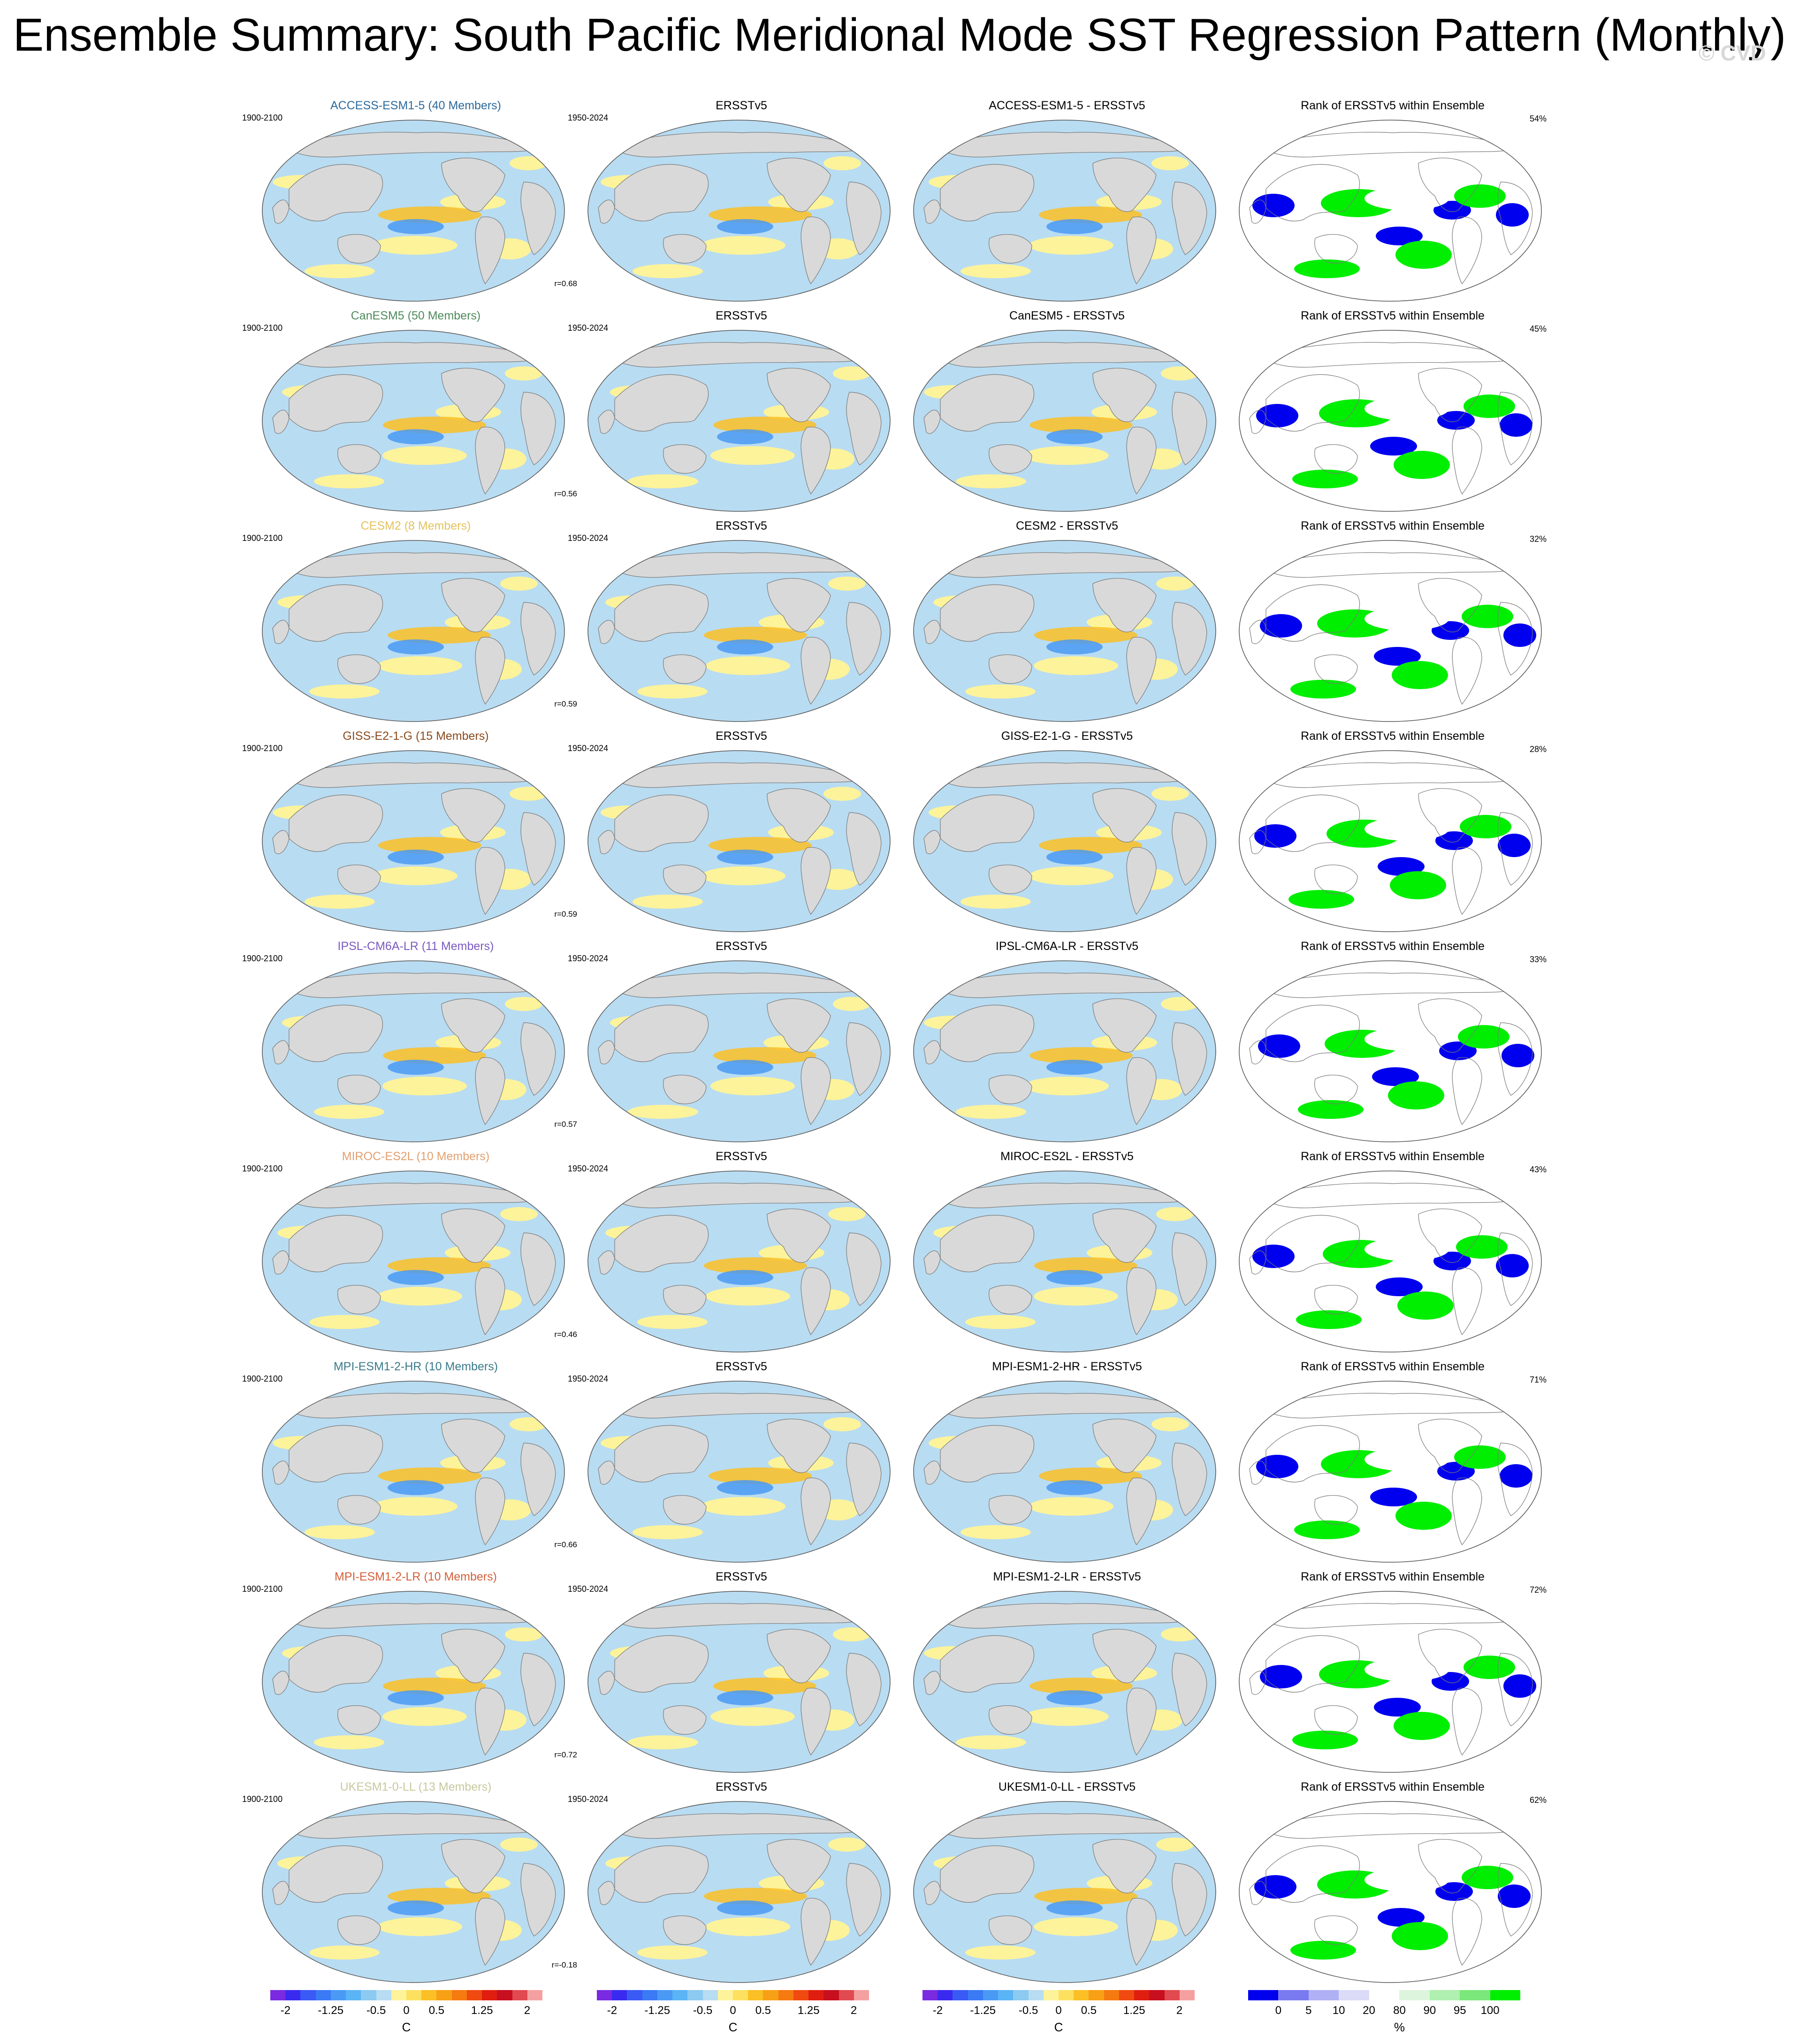 The width and height of the screenshot is (1799, 2044). I want to click on difference-panel: CESM2 - ERSSTv5, so click(1067, 622).